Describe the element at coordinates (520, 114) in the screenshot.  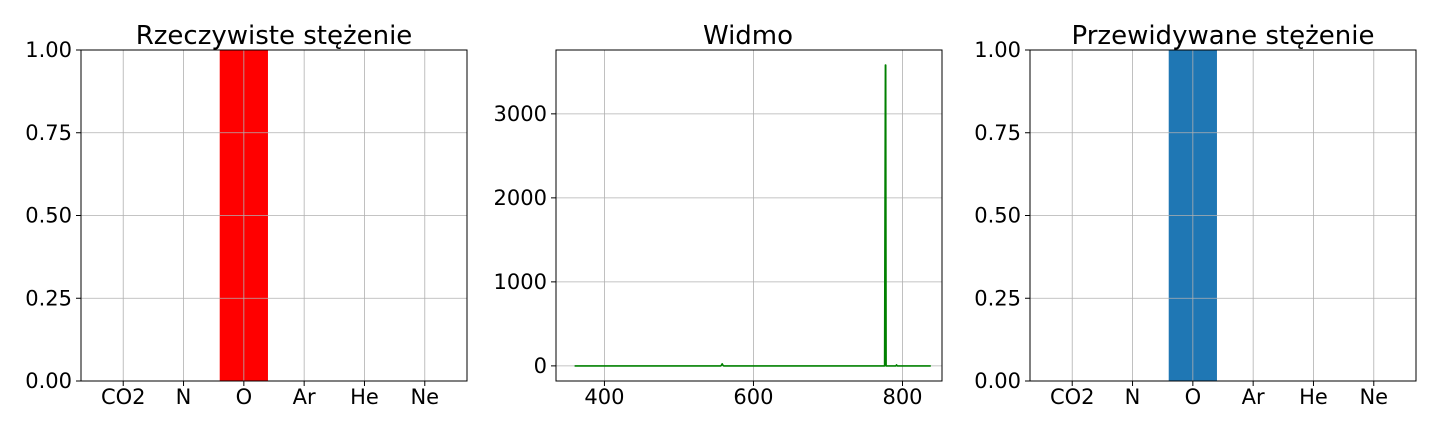
I see `y-tick-label: 3000` at that location.